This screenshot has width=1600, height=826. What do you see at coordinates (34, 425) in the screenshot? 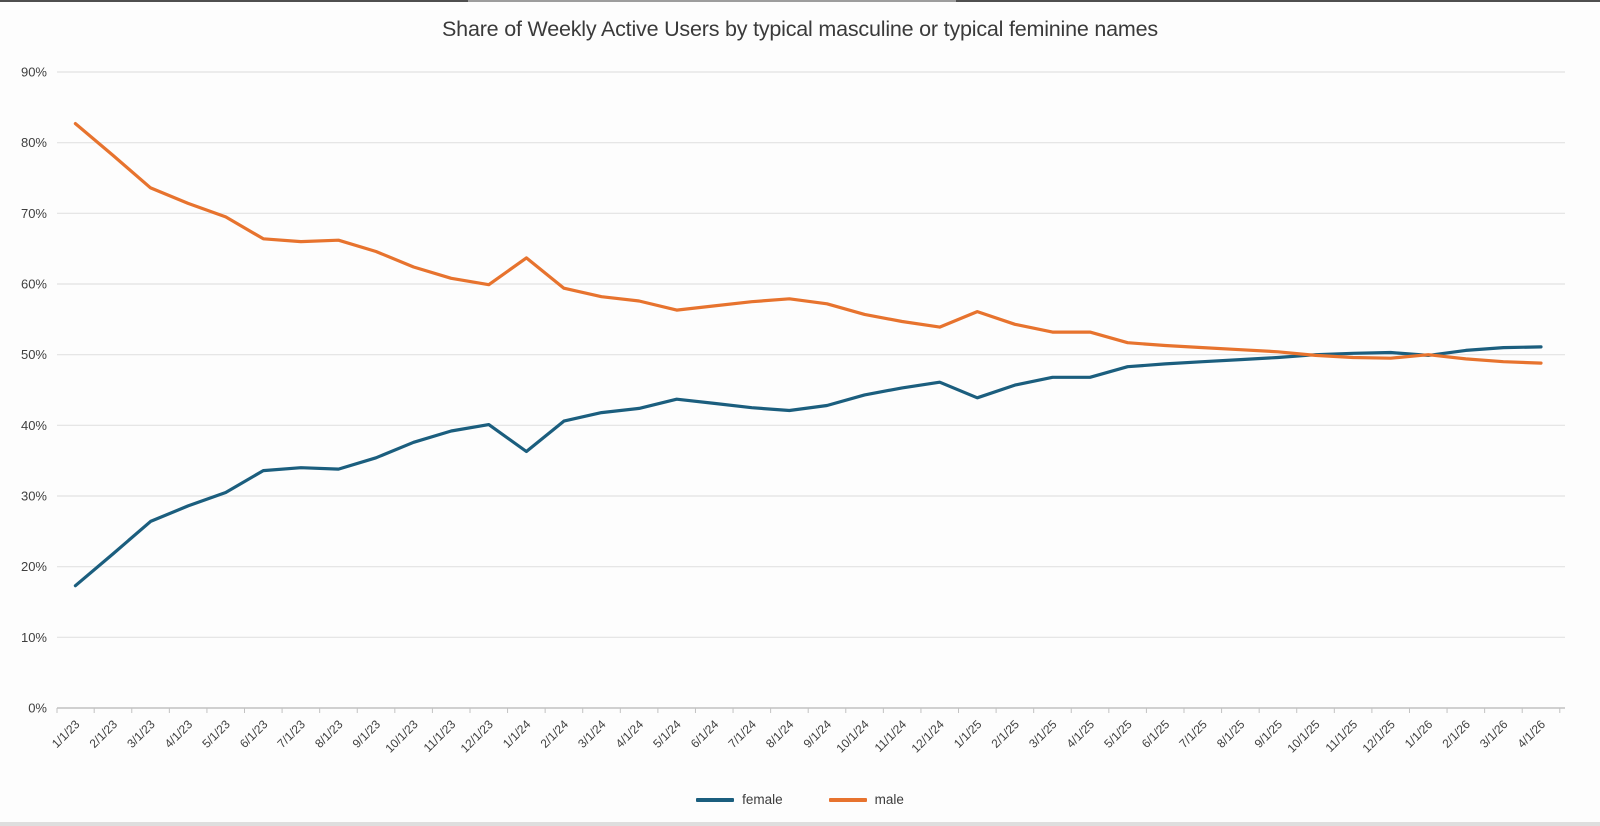
I see `y-axis-label: 40%` at bounding box center [34, 425].